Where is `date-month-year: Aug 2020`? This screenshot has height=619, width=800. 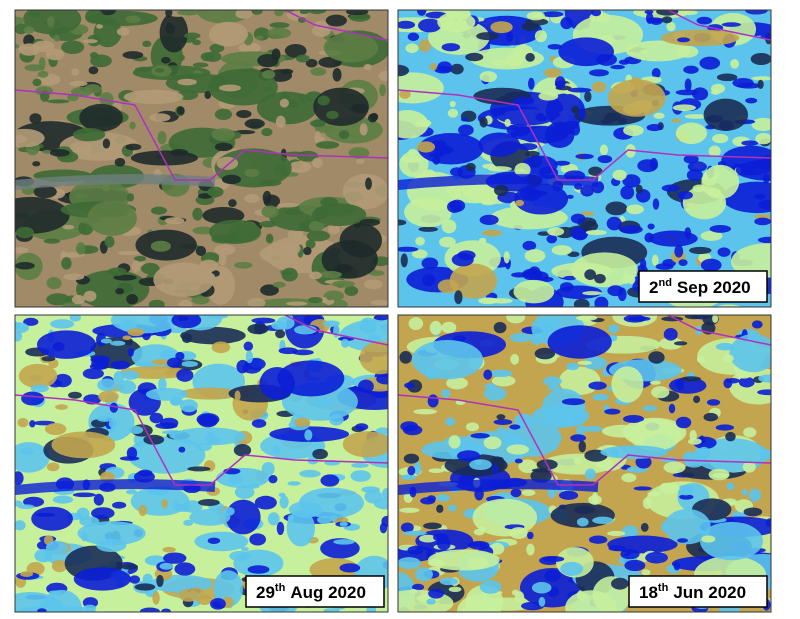 date-month-year: Aug 2020 is located at coordinates (328, 592).